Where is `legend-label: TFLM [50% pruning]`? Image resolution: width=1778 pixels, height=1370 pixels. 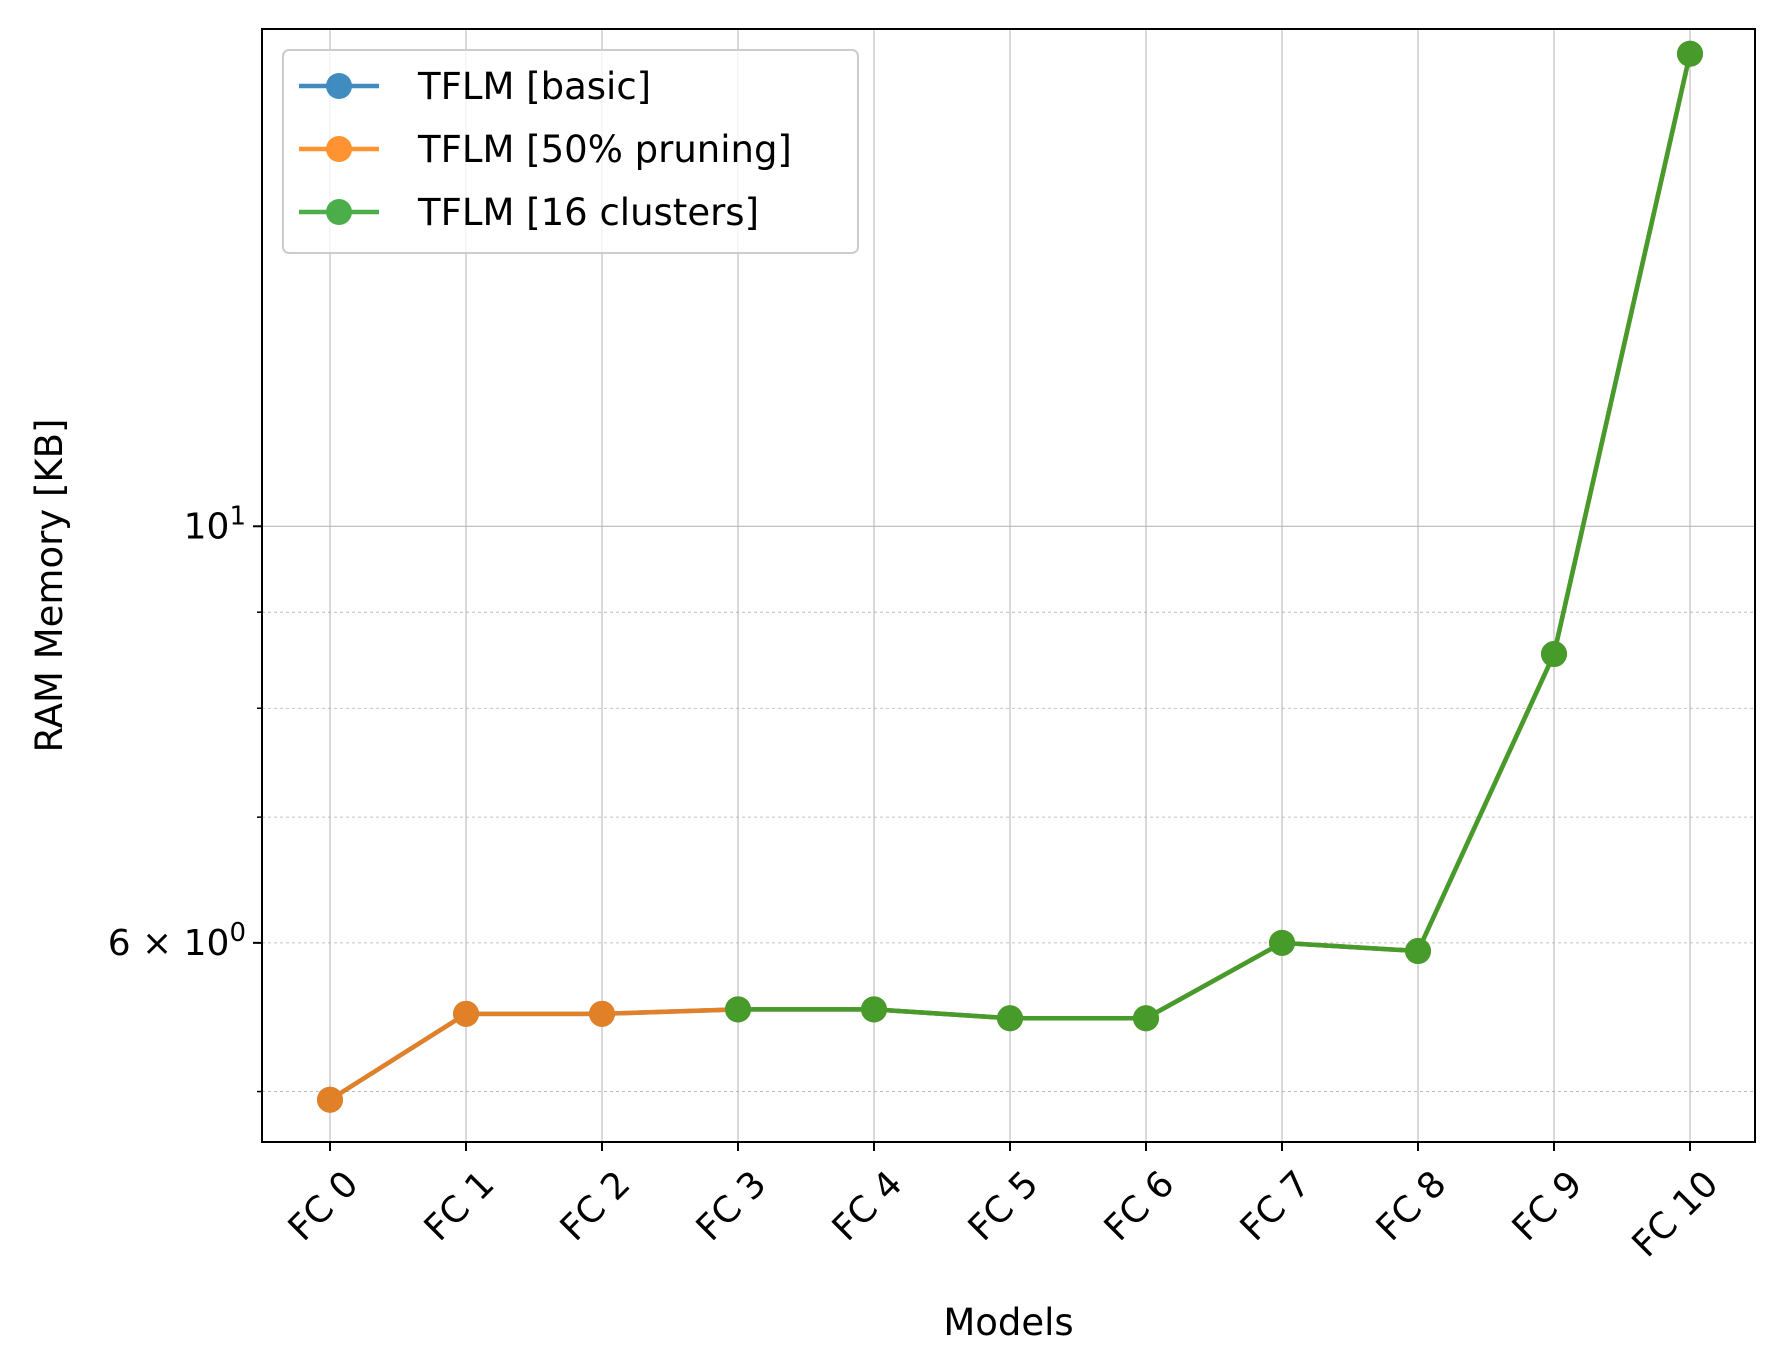 legend-label: TFLM [50% pruning] is located at coordinates (604, 149).